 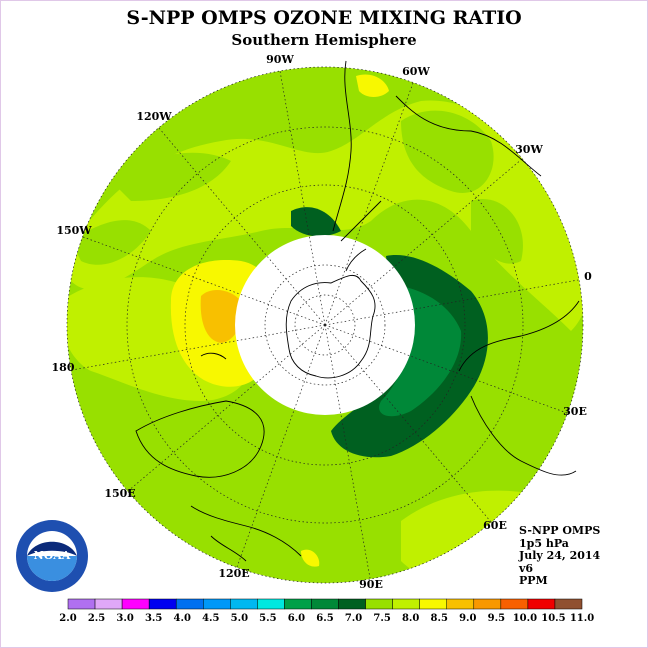 I want to click on info-version: v6, so click(x=526, y=568).